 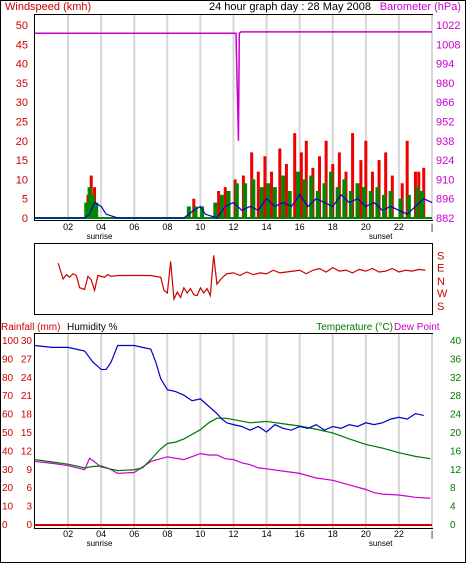 What do you see at coordinates (29, 488) in the screenshot?
I see `rain-tick-label: 6` at bounding box center [29, 488].